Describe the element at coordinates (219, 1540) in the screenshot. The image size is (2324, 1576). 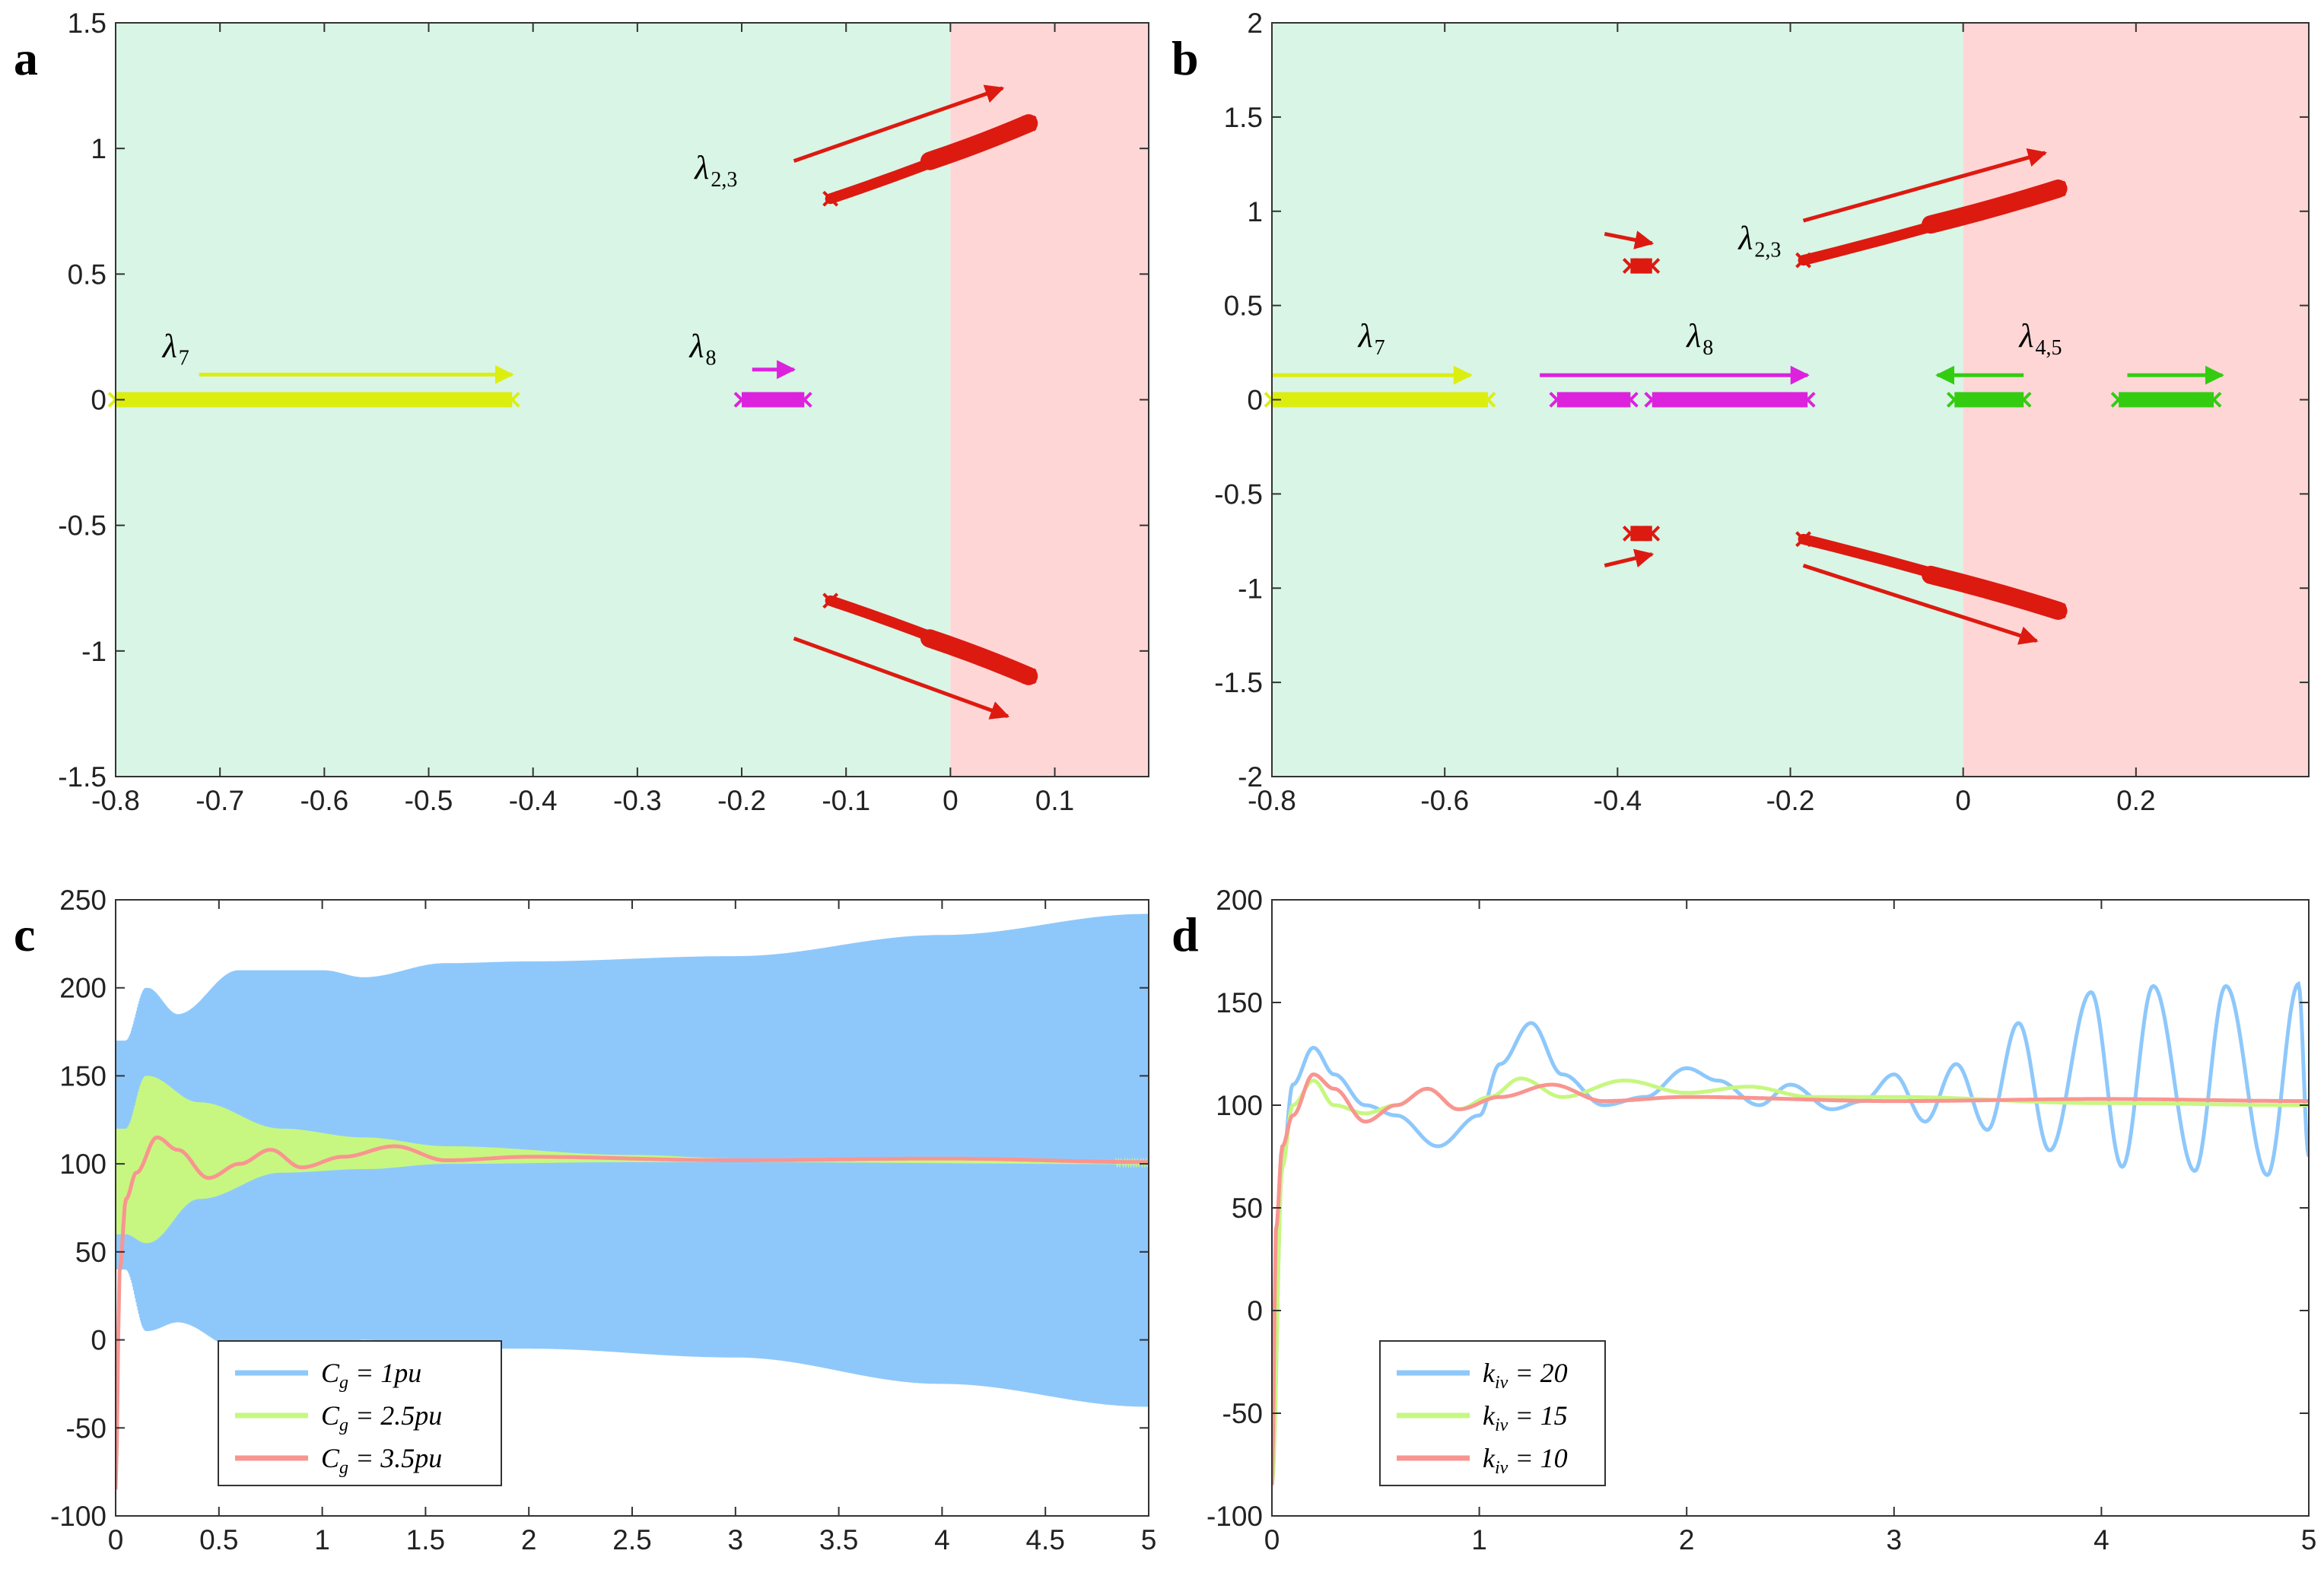
I see `x-tick-label: 0.5` at that location.